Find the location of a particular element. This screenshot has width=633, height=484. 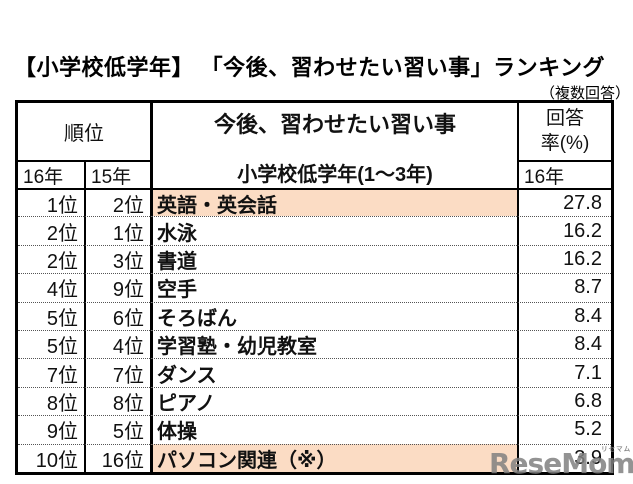

lesson-cell: パソコン関連（※） is located at coordinates (333, 457).